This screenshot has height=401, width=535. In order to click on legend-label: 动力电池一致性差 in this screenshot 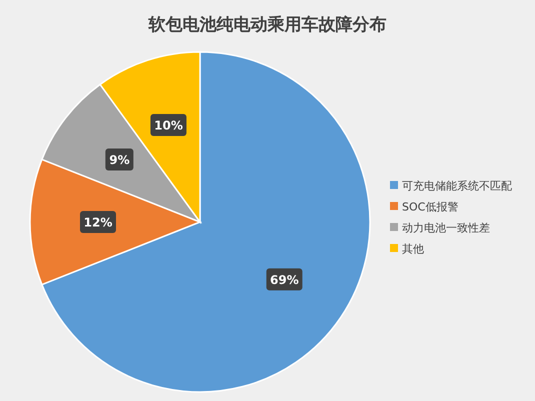, I will do `click(446, 228)`.